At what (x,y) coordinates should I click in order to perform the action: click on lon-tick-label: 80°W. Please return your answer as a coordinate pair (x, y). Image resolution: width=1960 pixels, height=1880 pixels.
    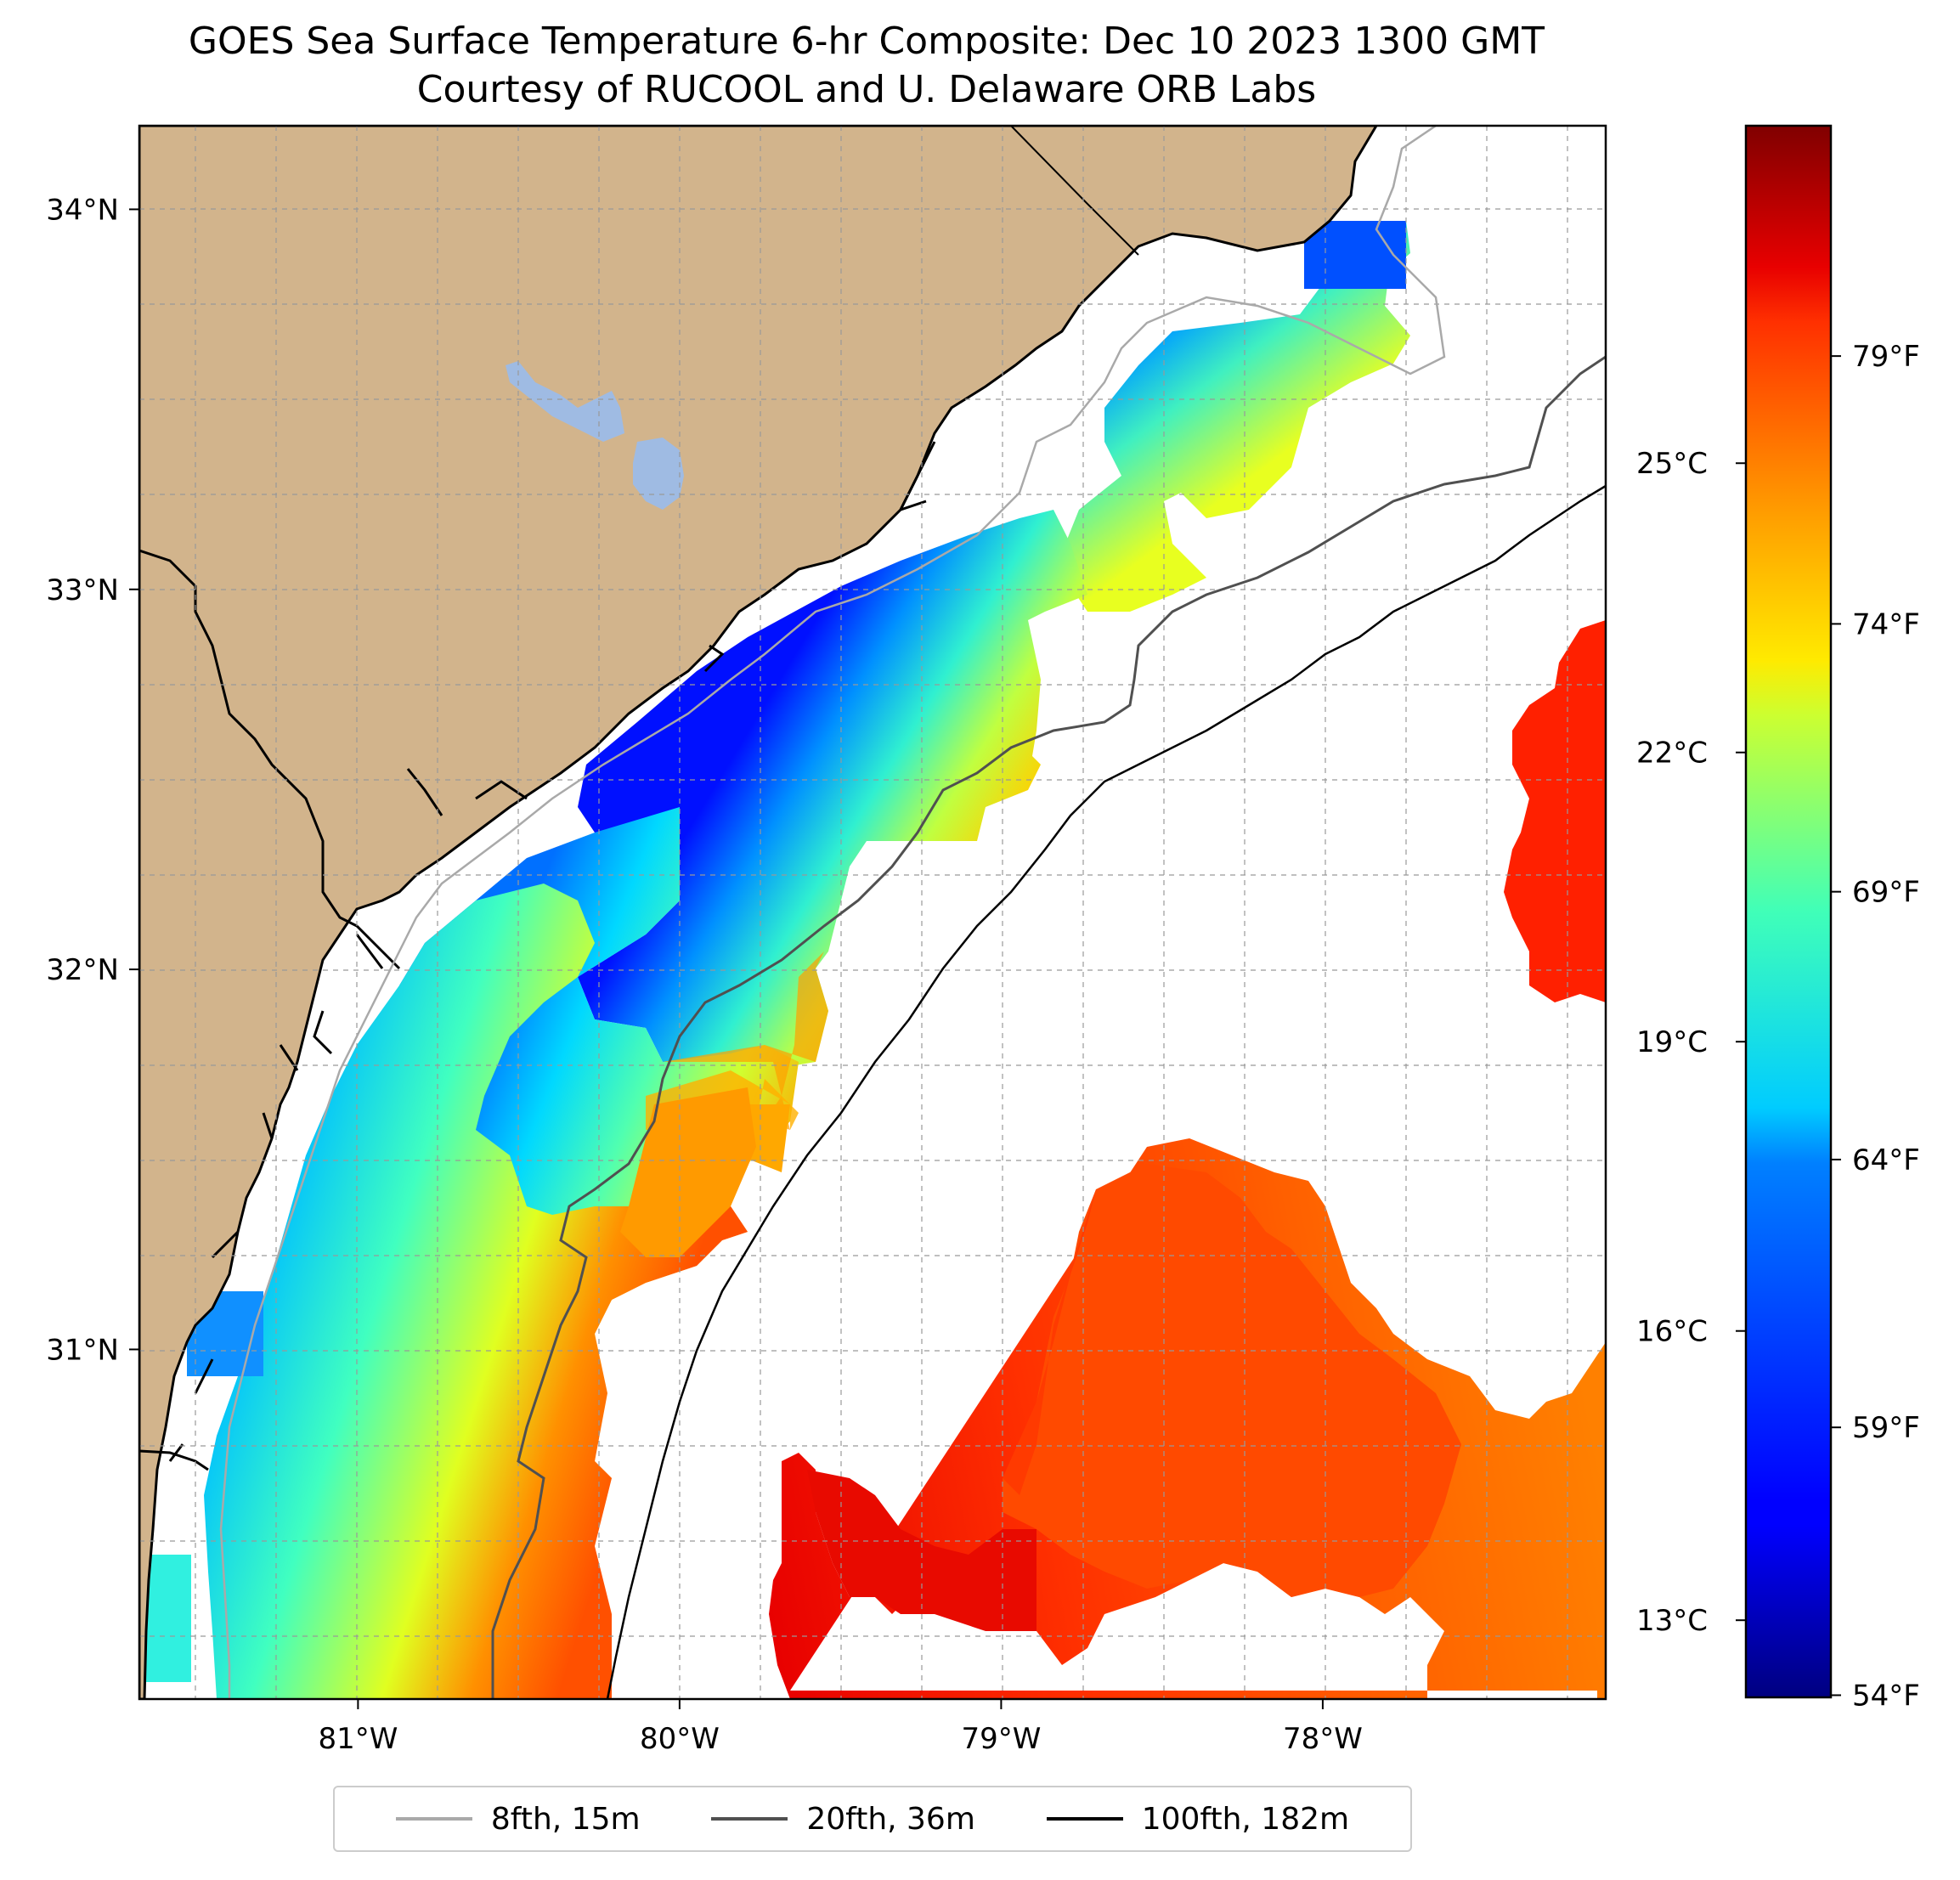
    Looking at the image, I should click on (680, 1739).